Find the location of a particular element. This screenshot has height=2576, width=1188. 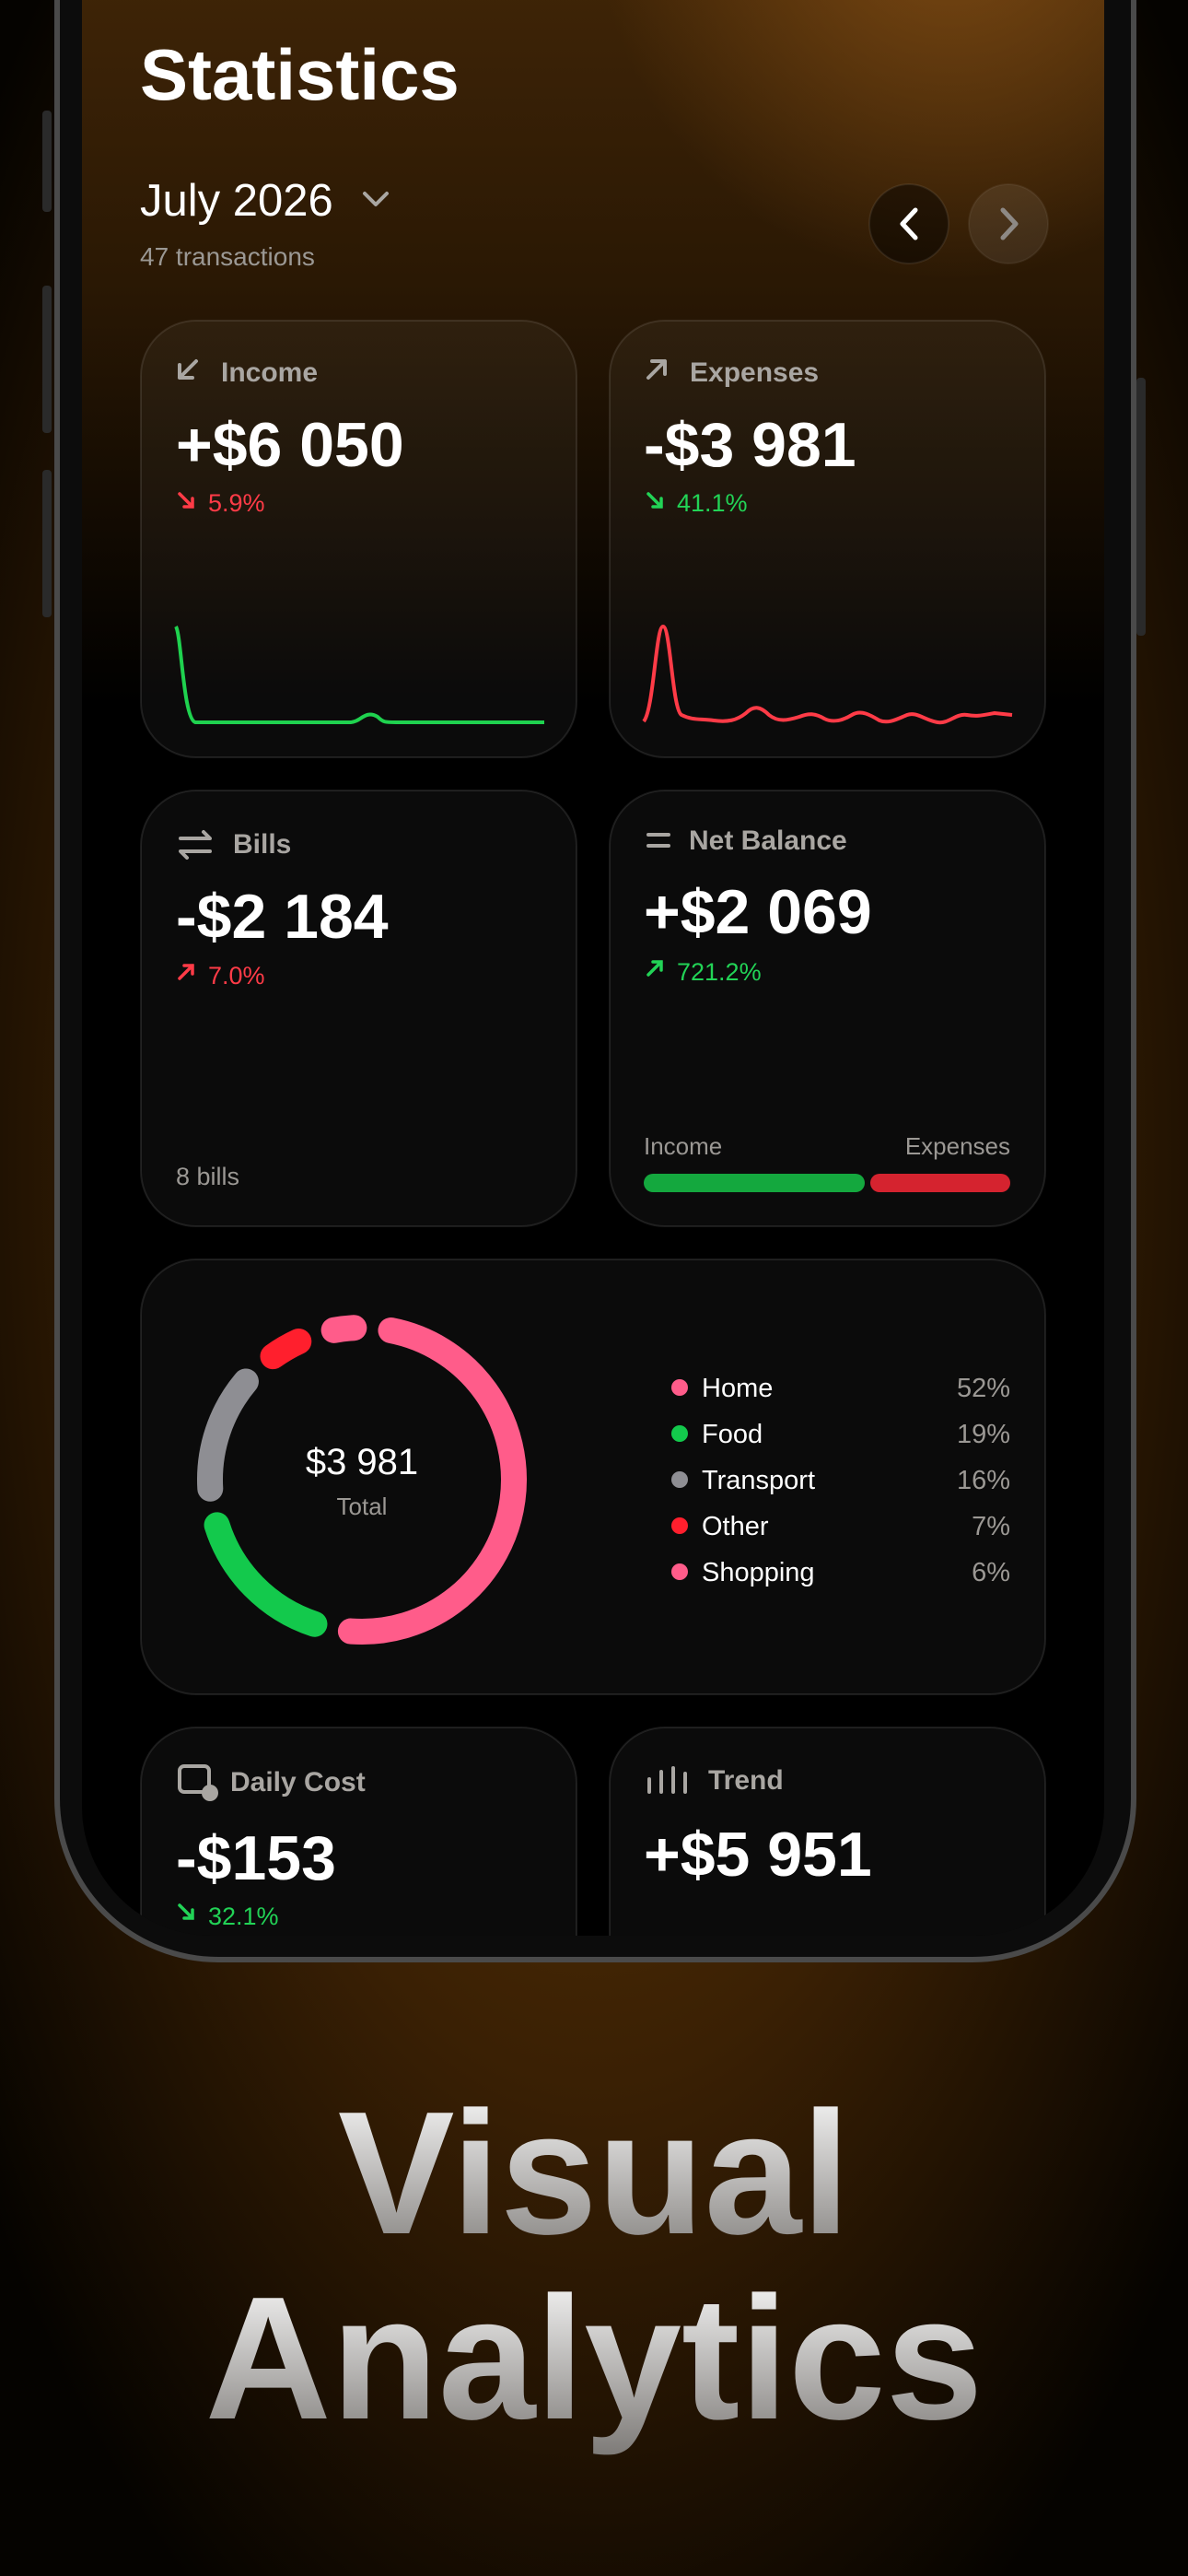

legend-percent: 16% is located at coordinates (983, 1480).